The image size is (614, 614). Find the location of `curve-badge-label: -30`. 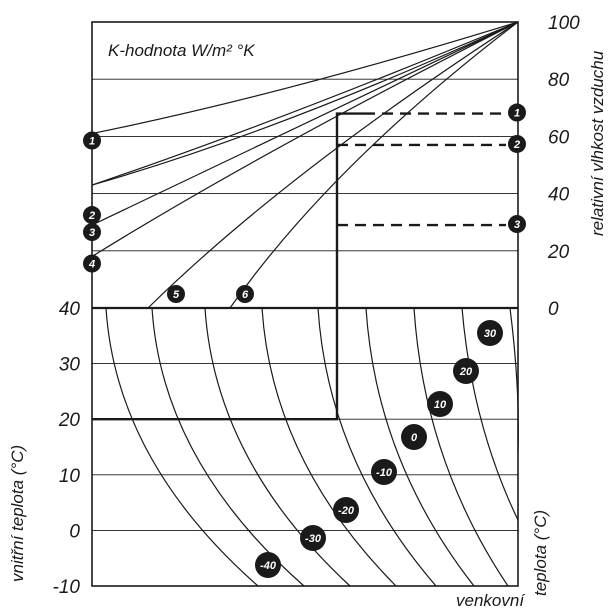

curve-badge-label: -30 is located at coordinates (313, 539).